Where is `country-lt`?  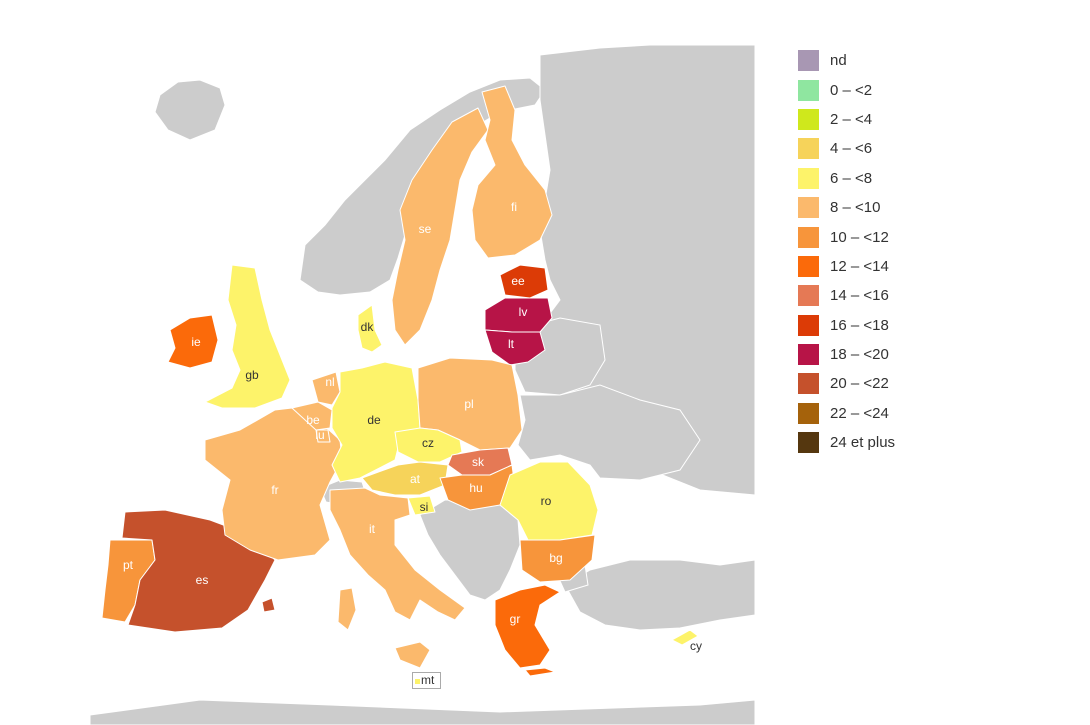
country-lt is located at coordinates (515, 347).